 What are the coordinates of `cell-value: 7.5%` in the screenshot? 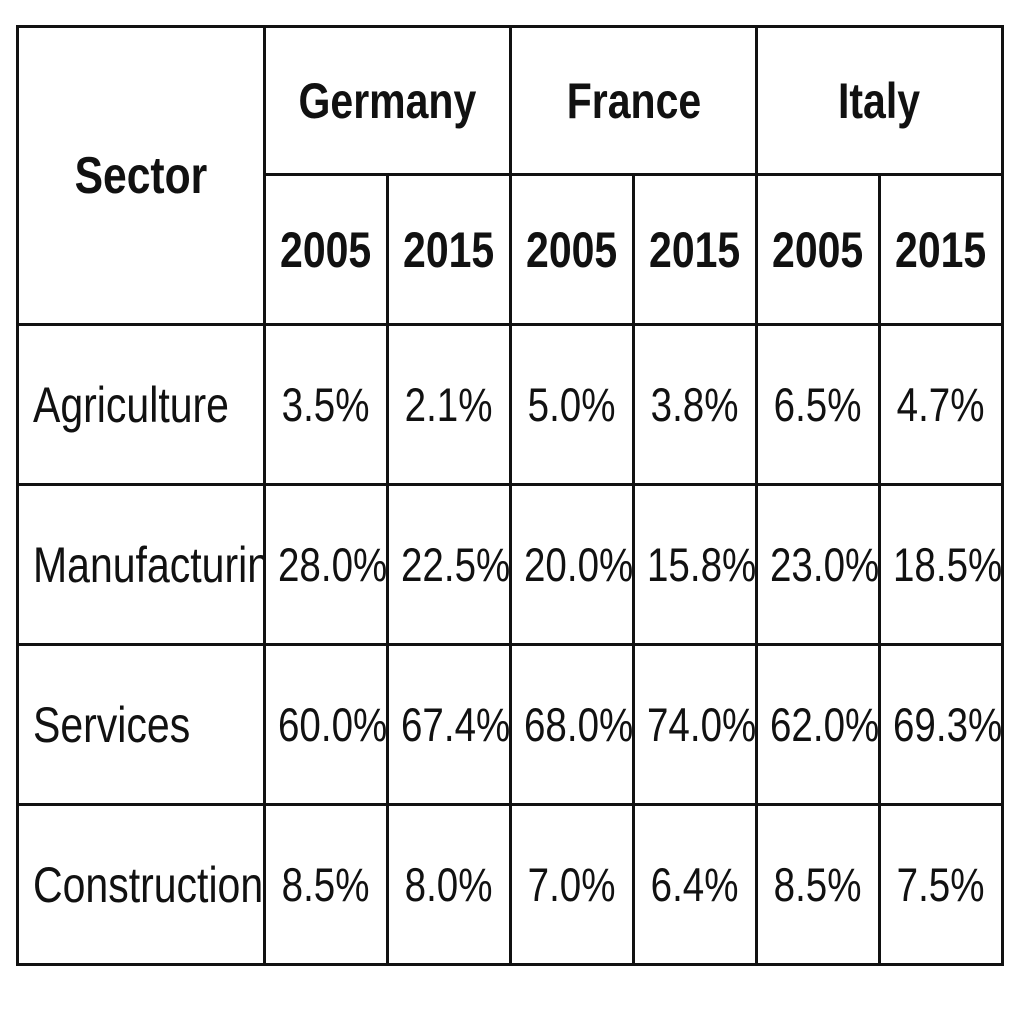 It's located at (941, 884).